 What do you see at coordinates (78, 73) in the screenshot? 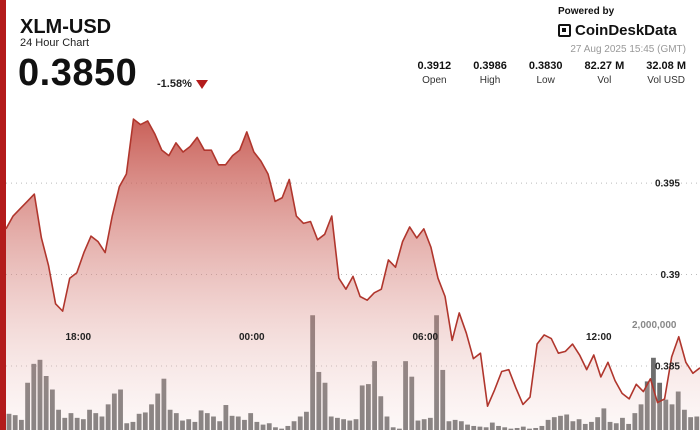
I see `current-price: 0.3850` at bounding box center [78, 73].